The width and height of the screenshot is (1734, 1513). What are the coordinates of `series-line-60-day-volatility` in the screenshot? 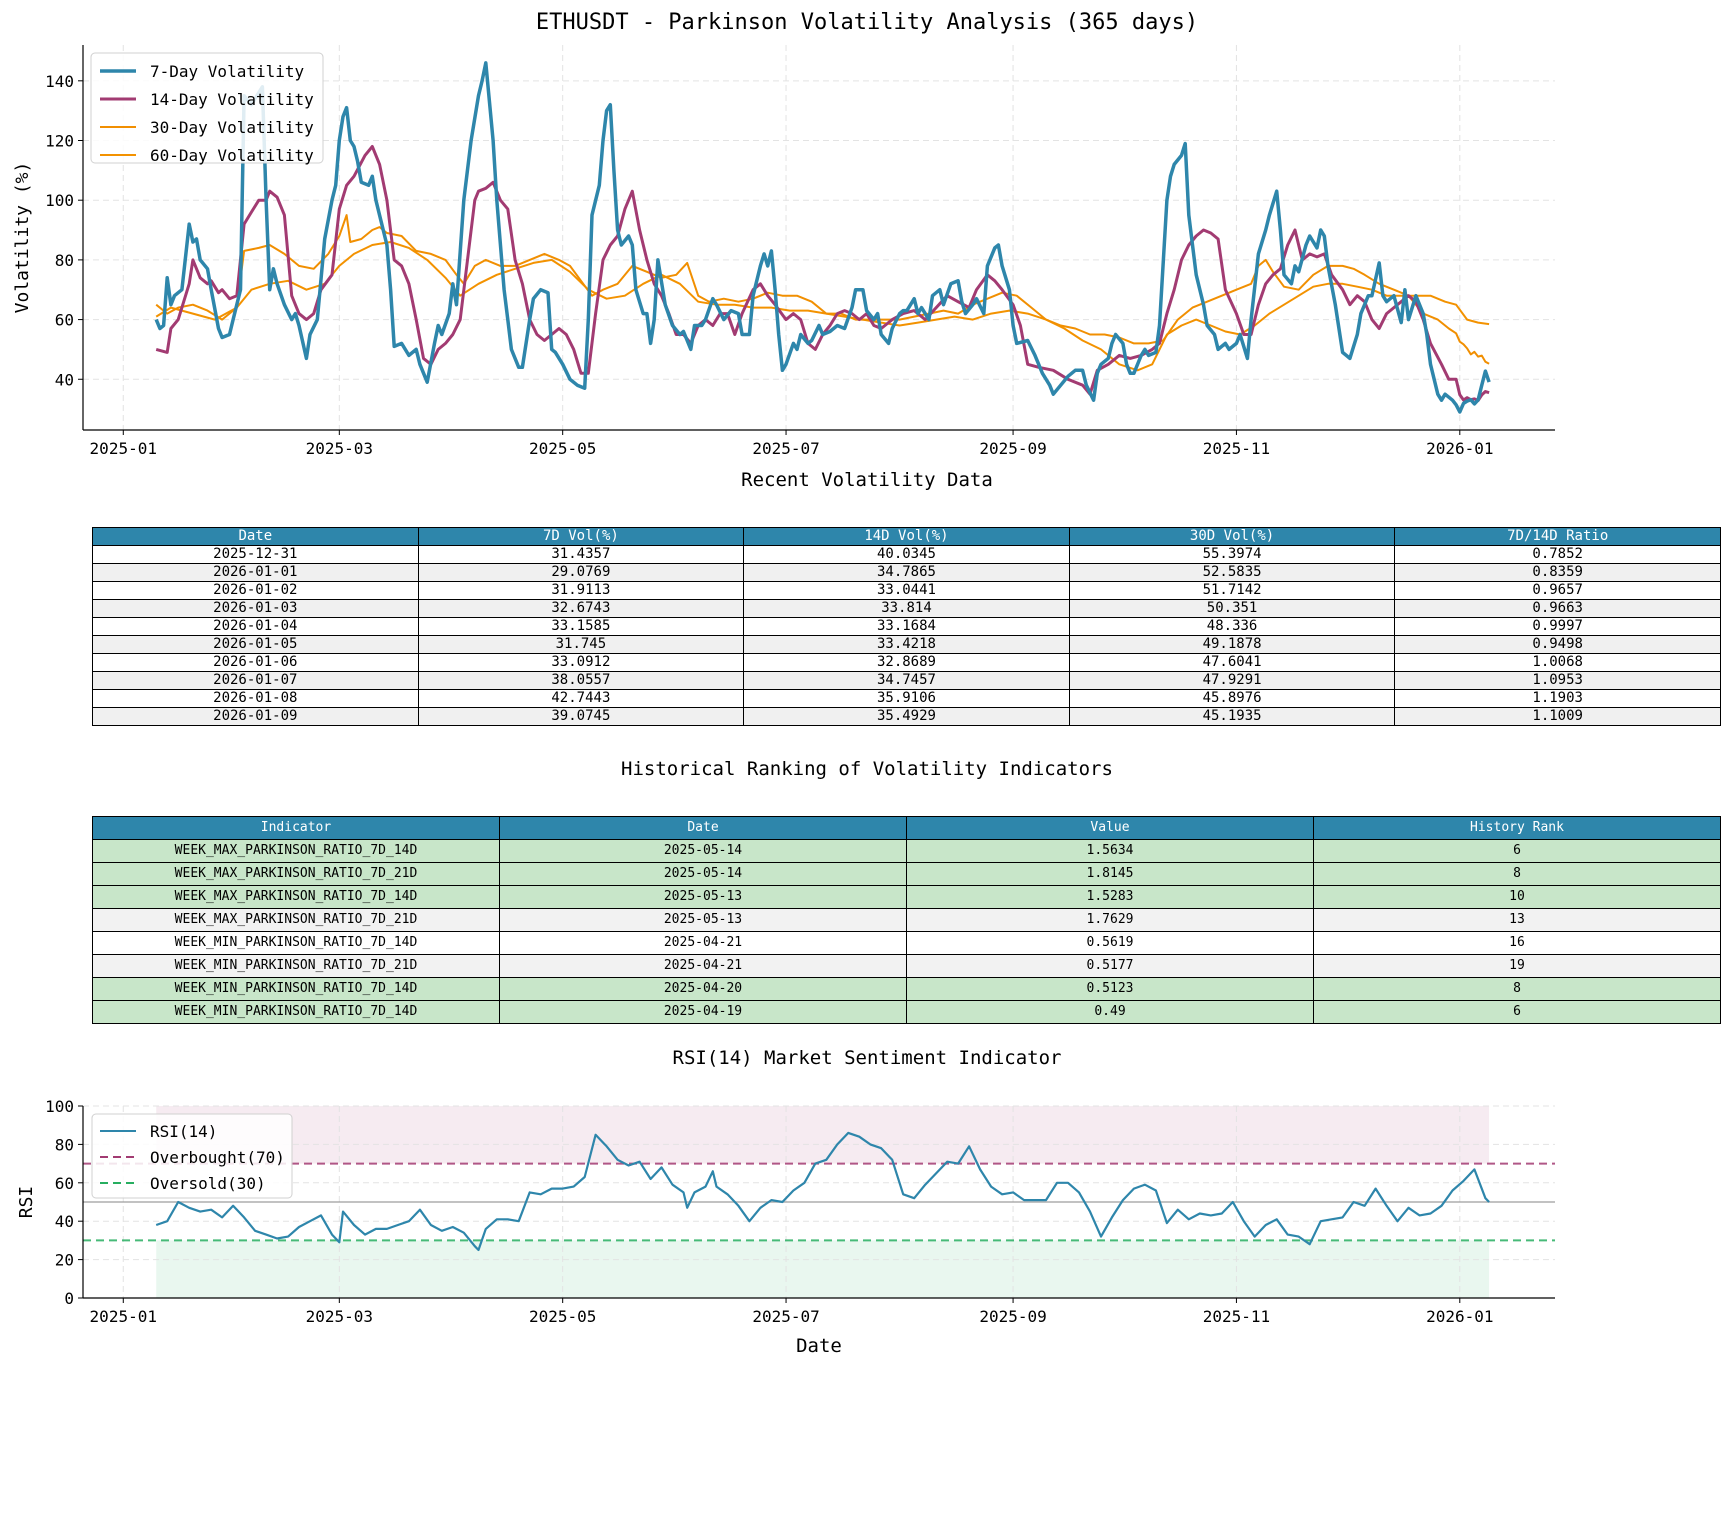 It's located at (822, 306).